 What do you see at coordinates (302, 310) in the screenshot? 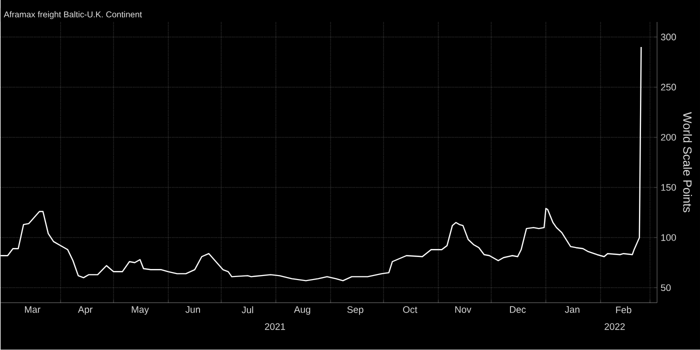
I see `x-tick-label: Aug` at bounding box center [302, 310].